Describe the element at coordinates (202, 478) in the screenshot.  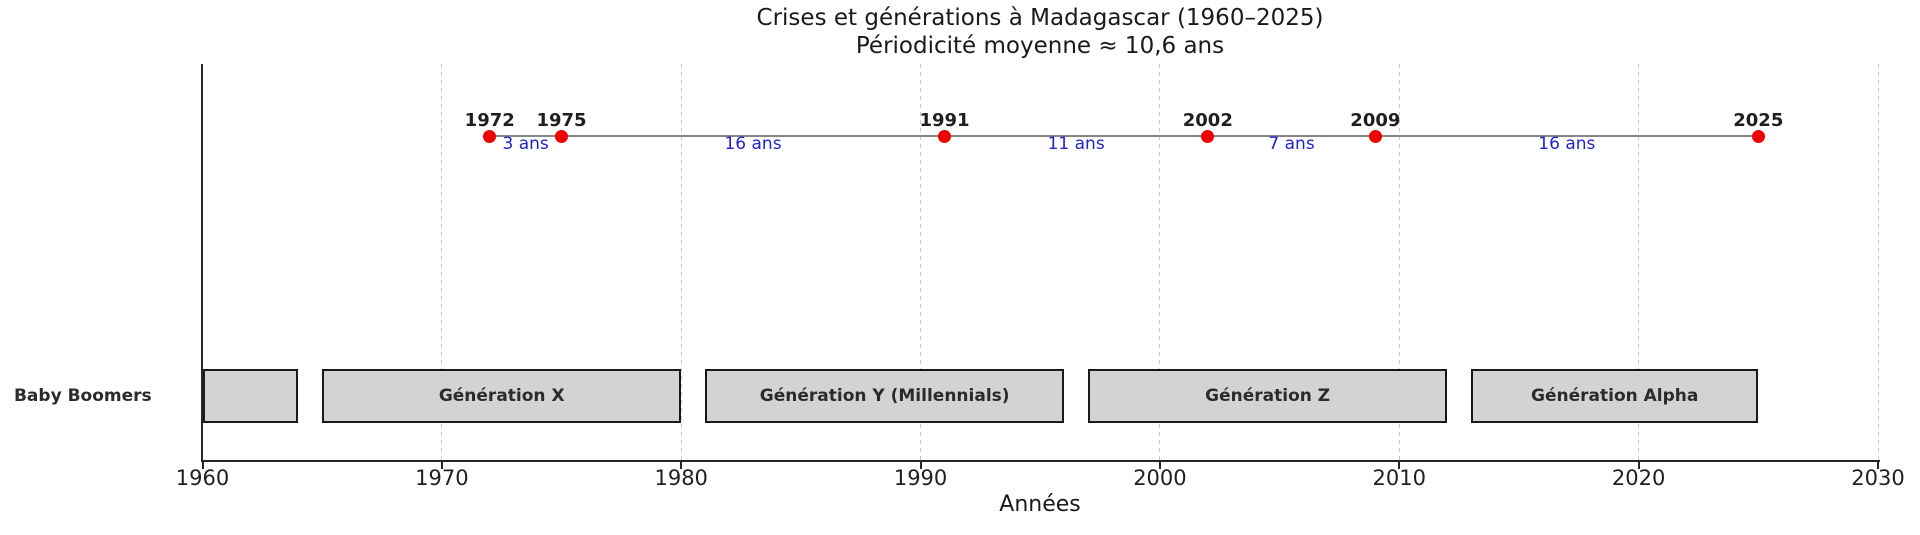
I see `x-tick-label: 1960` at that location.